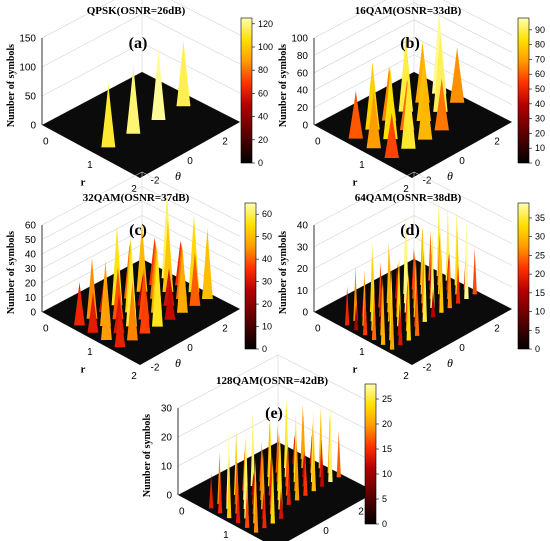 This screenshot has width=550, height=541. What do you see at coordinates (531, 278) in the screenshot?
I see `colorbar: 0 5 10 15 20 25 30 35` at bounding box center [531, 278].